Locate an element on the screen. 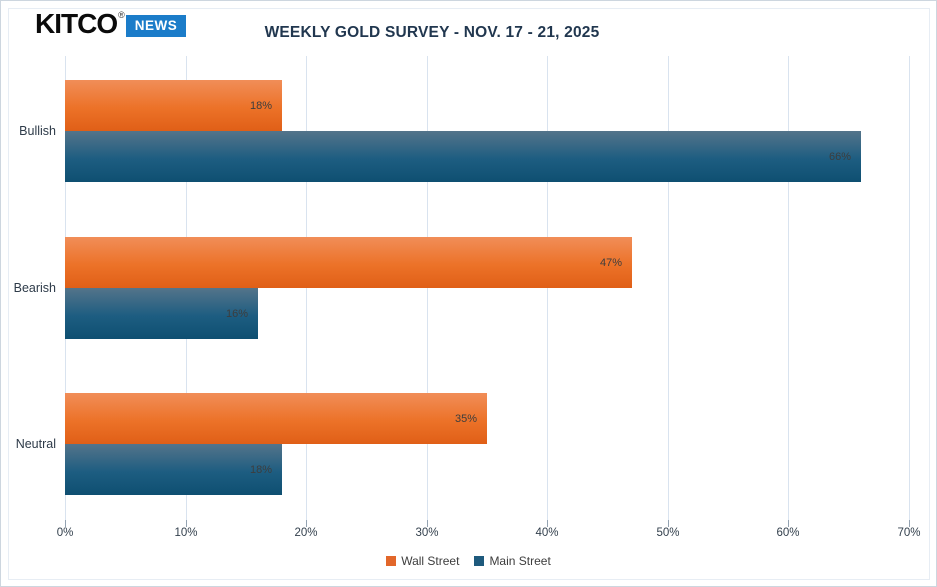  gridline-60% is located at coordinates (788, 288).